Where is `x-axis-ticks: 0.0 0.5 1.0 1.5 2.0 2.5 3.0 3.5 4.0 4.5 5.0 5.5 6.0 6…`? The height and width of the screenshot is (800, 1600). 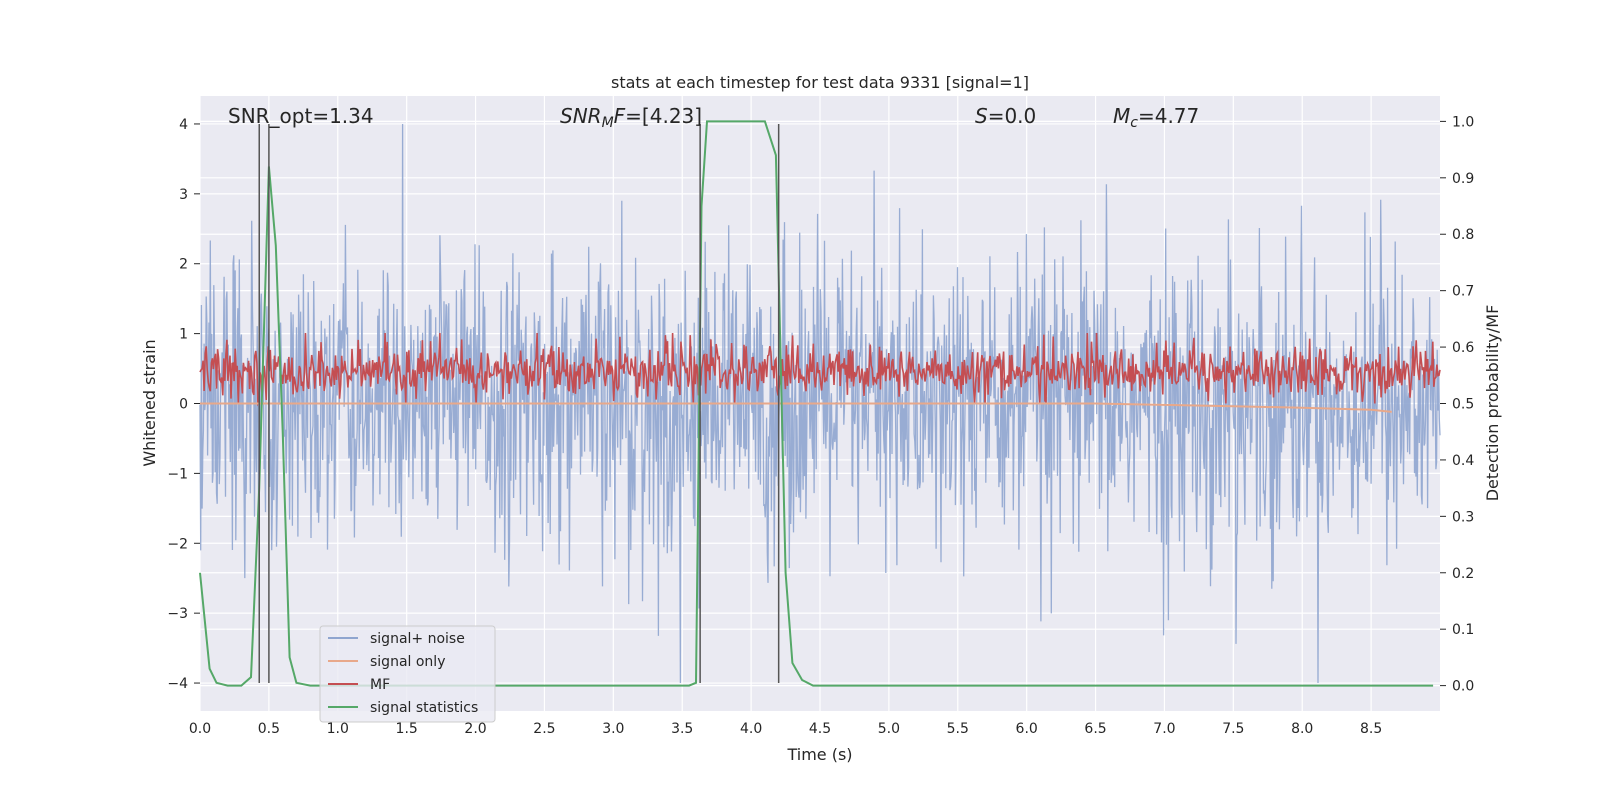
x-axis-ticks: 0.0 0.5 1.0 1.5 2.0 2.5 3.0 3.5 4.0 4.5 5.0 5.5 6.0 6… is located at coordinates (785, 729).